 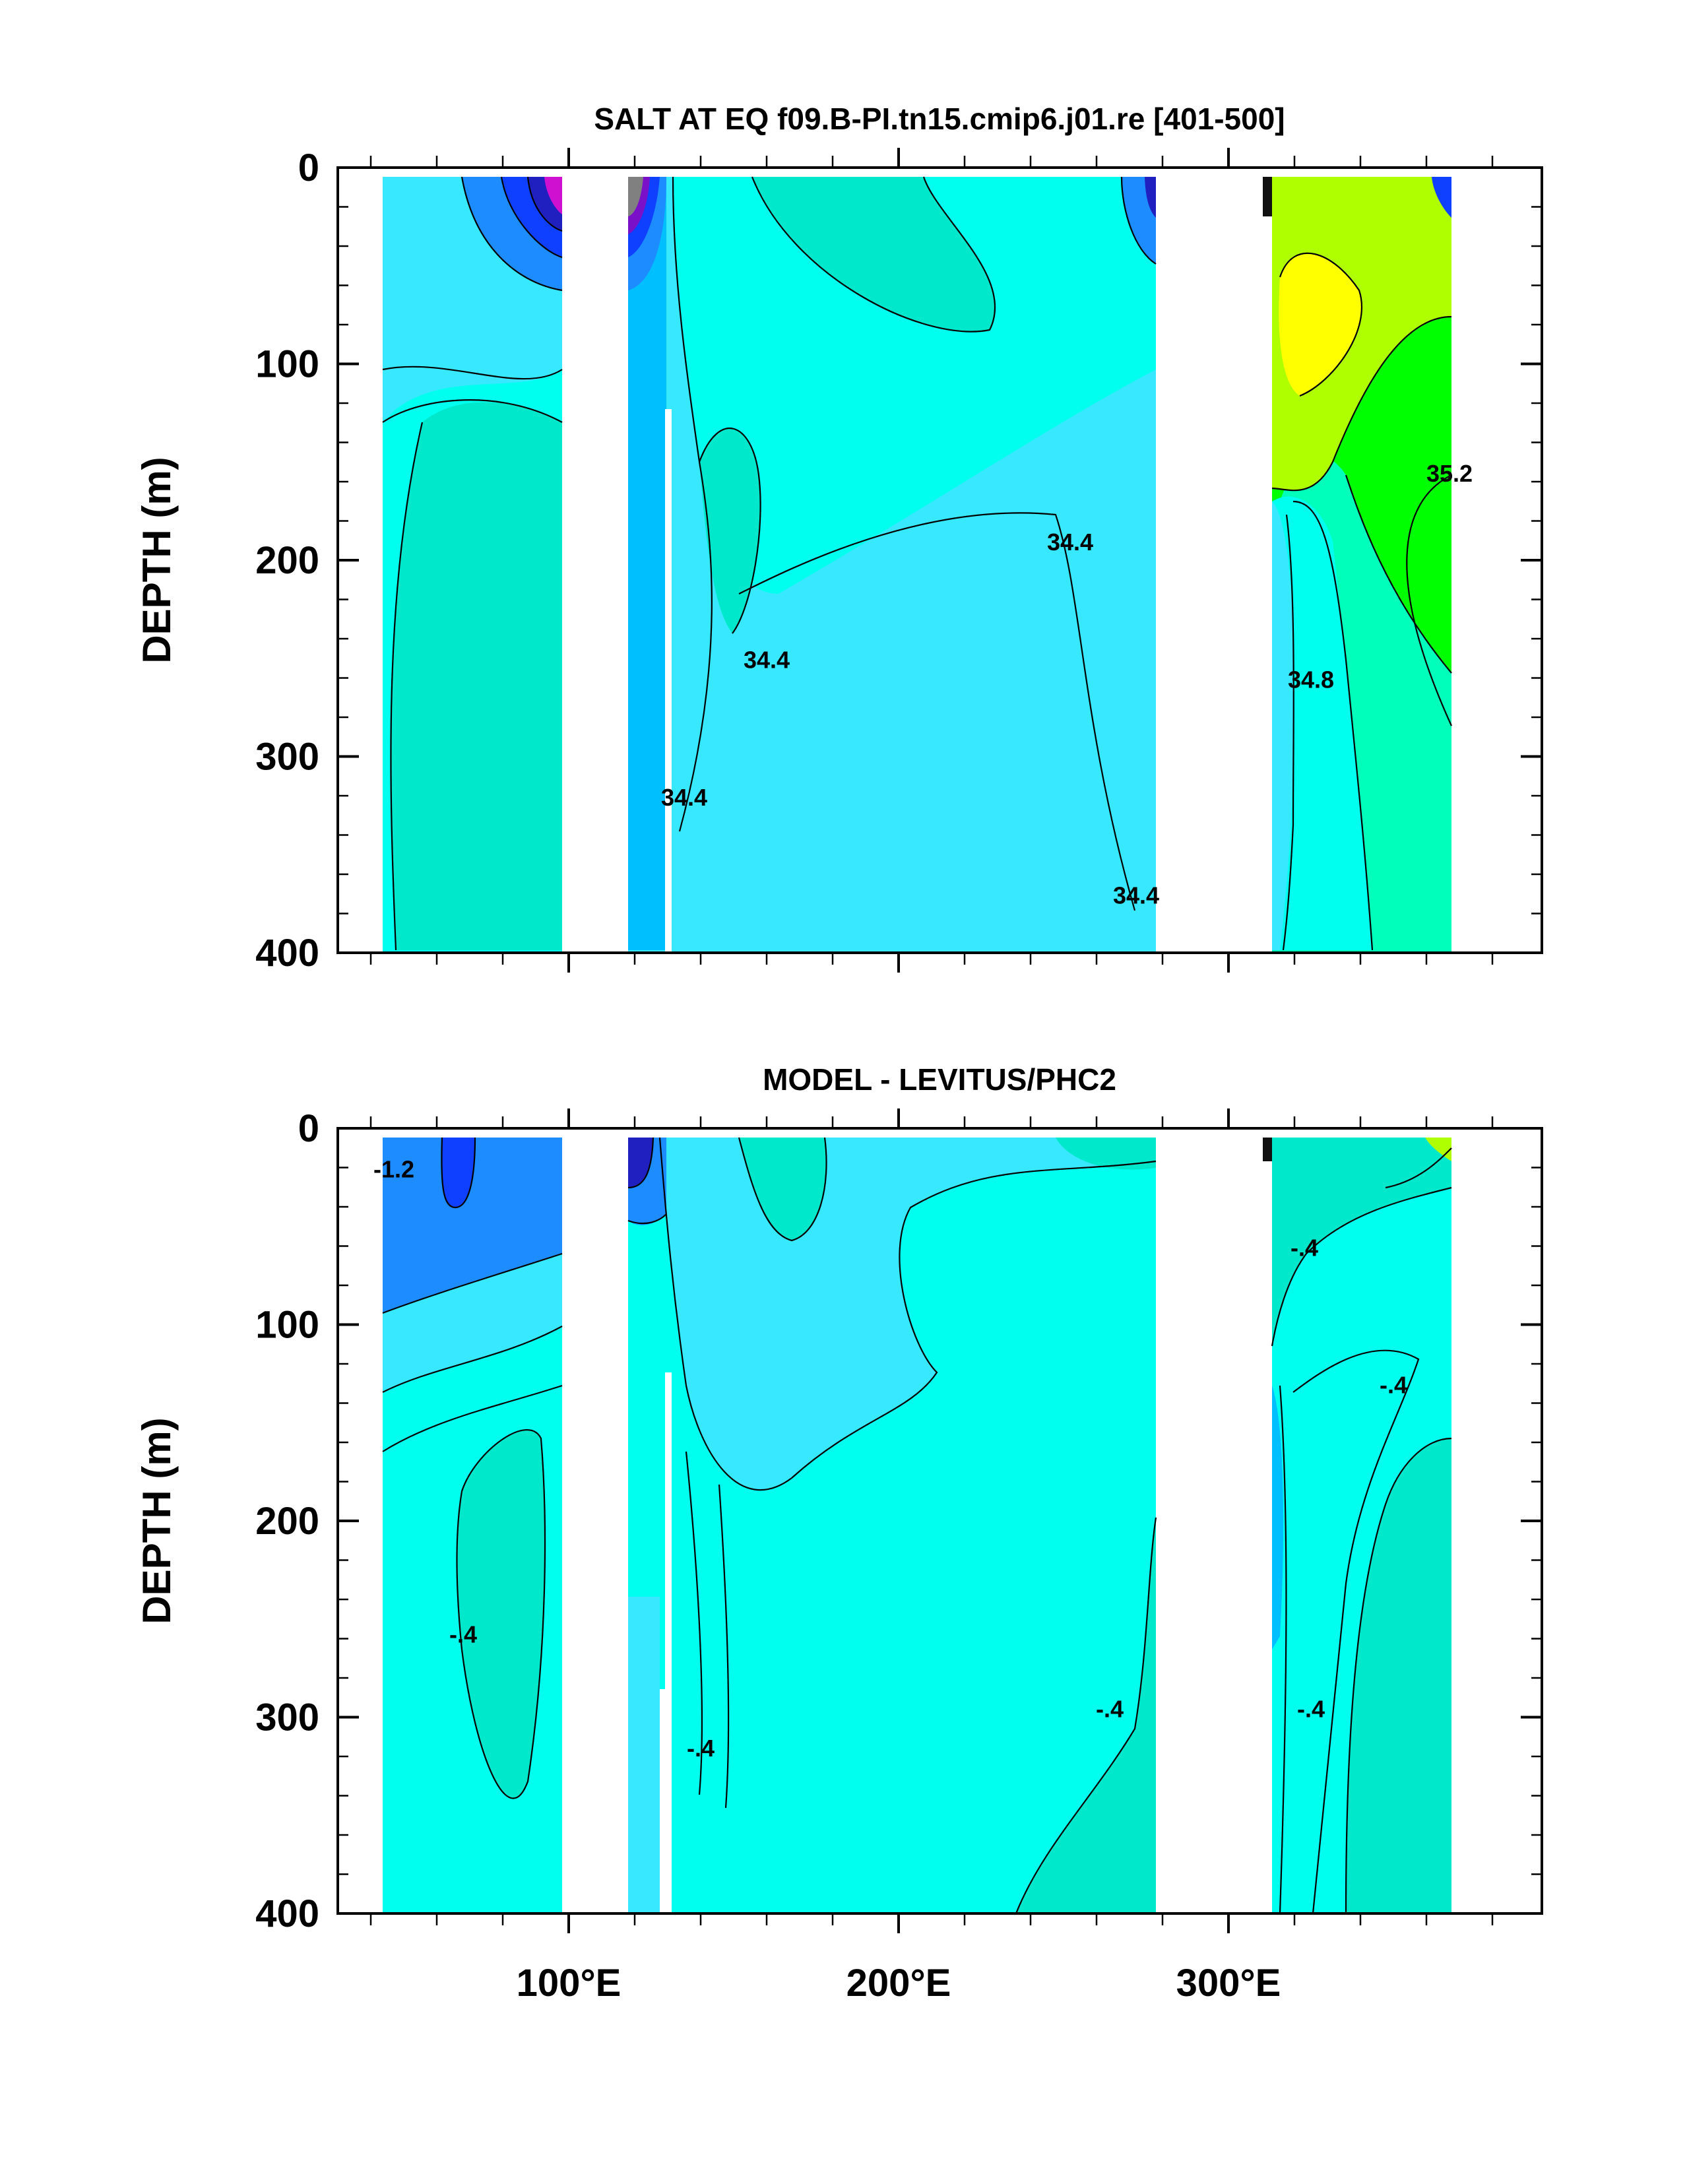 What do you see at coordinates (287, 364) in the screenshot?
I see `salt-y-tick-label: 100` at bounding box center [287, 364].